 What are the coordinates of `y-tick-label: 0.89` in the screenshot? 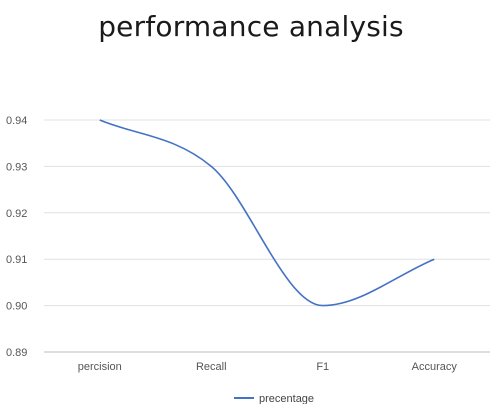 It's located at (16, 353).